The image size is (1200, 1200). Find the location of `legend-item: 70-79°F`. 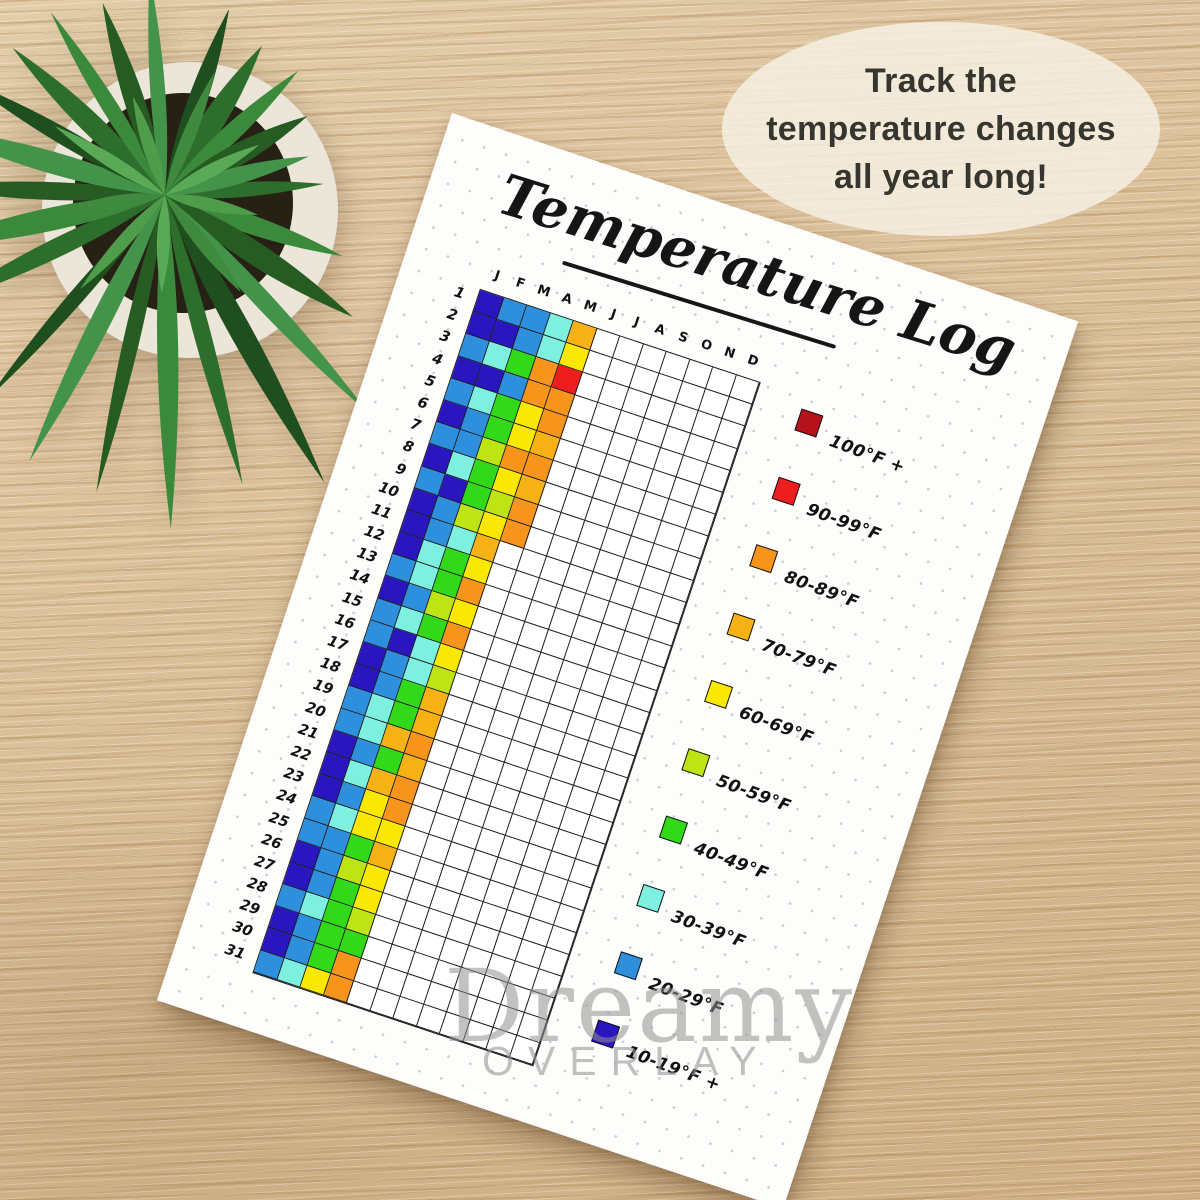

legend-item: 70-79°F is located at coordinates (794, 646).